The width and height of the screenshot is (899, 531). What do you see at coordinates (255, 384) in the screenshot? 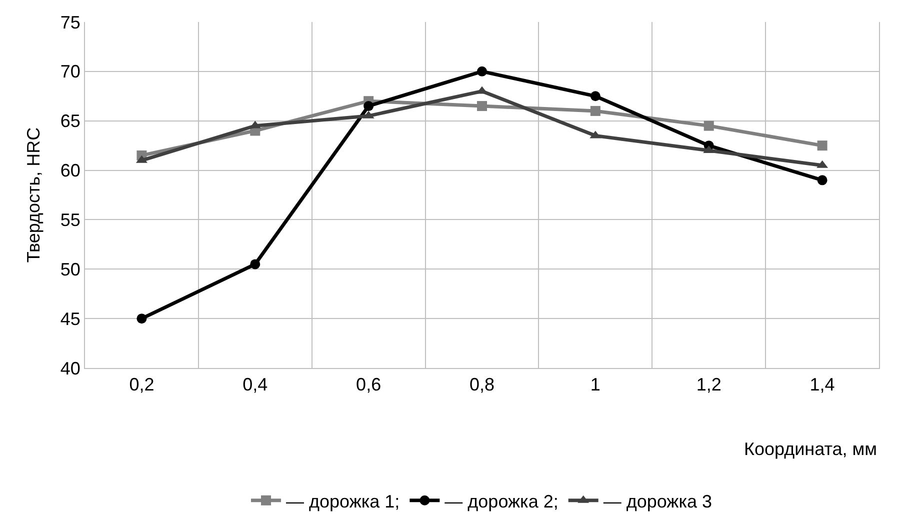
I see `x-tick-label: 0,4` at bounding box center [255, 384].